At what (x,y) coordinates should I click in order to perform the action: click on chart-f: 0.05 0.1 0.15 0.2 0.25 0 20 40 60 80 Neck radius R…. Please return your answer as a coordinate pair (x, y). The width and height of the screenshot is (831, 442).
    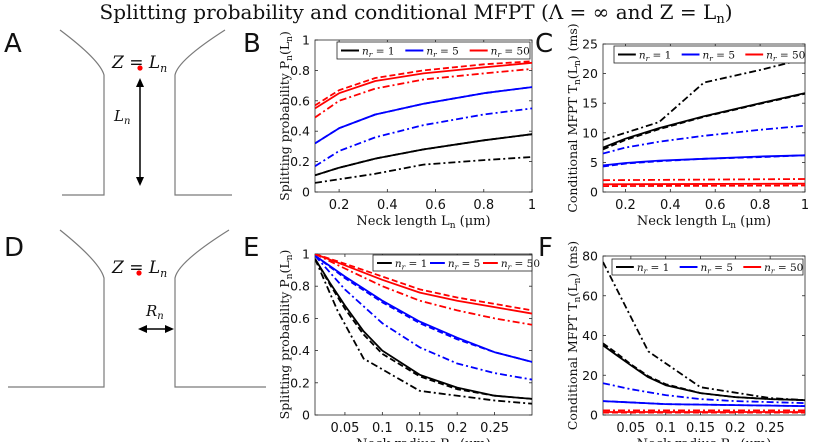
    Looking at the image, I should click on (685, 341).